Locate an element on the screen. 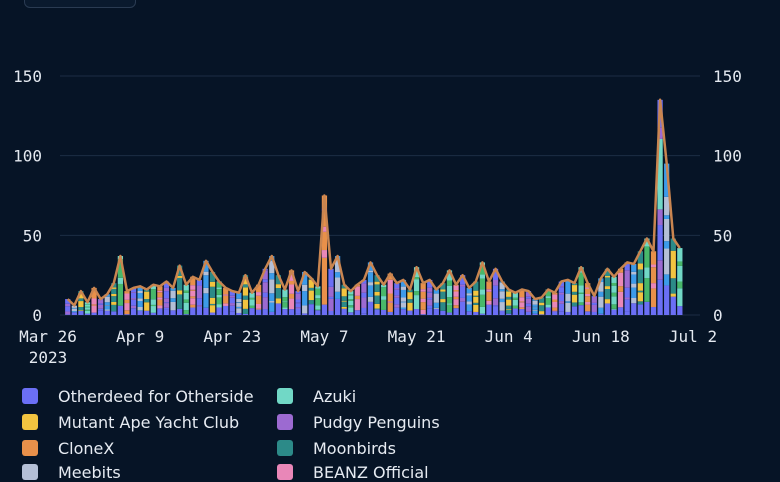 Image resolution: width=780 pixels, height=482 pixels. legend-item-pudgy: Pudgy Penguins is located at coordinates (358, 422).